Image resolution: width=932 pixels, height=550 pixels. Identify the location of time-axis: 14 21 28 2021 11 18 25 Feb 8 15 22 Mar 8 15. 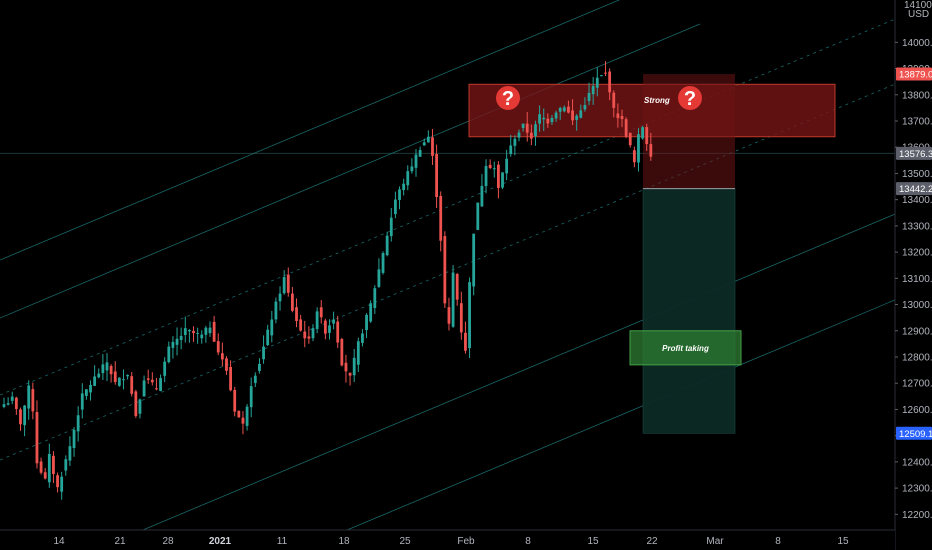
(447, 539).